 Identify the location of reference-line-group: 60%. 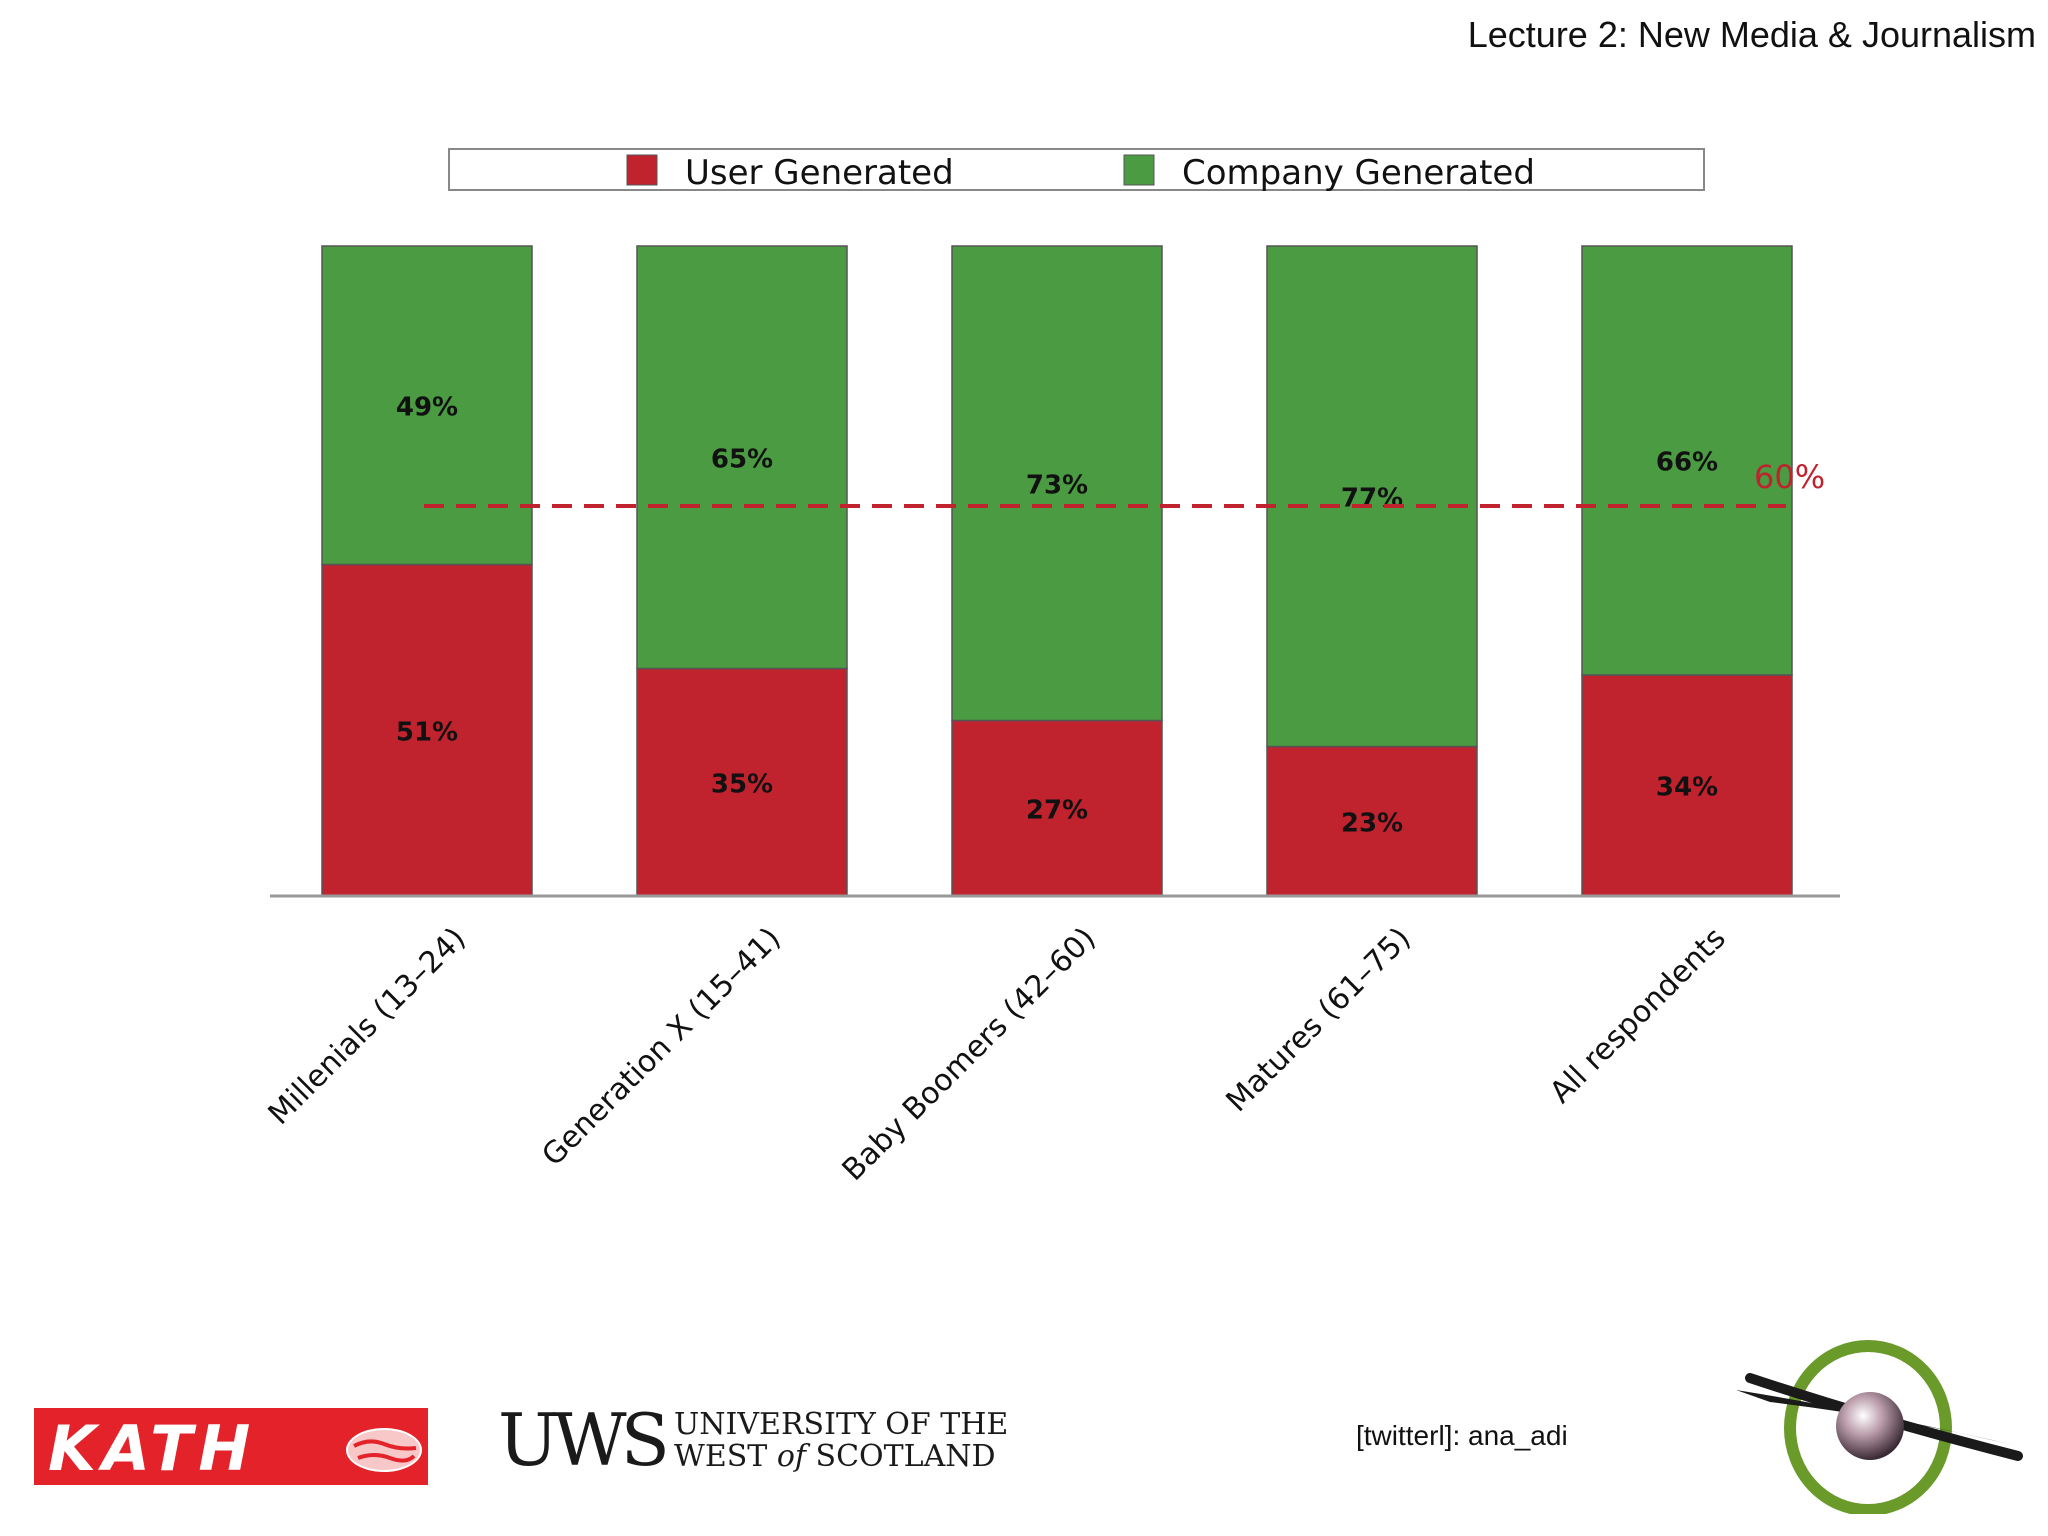
(1124, 483).